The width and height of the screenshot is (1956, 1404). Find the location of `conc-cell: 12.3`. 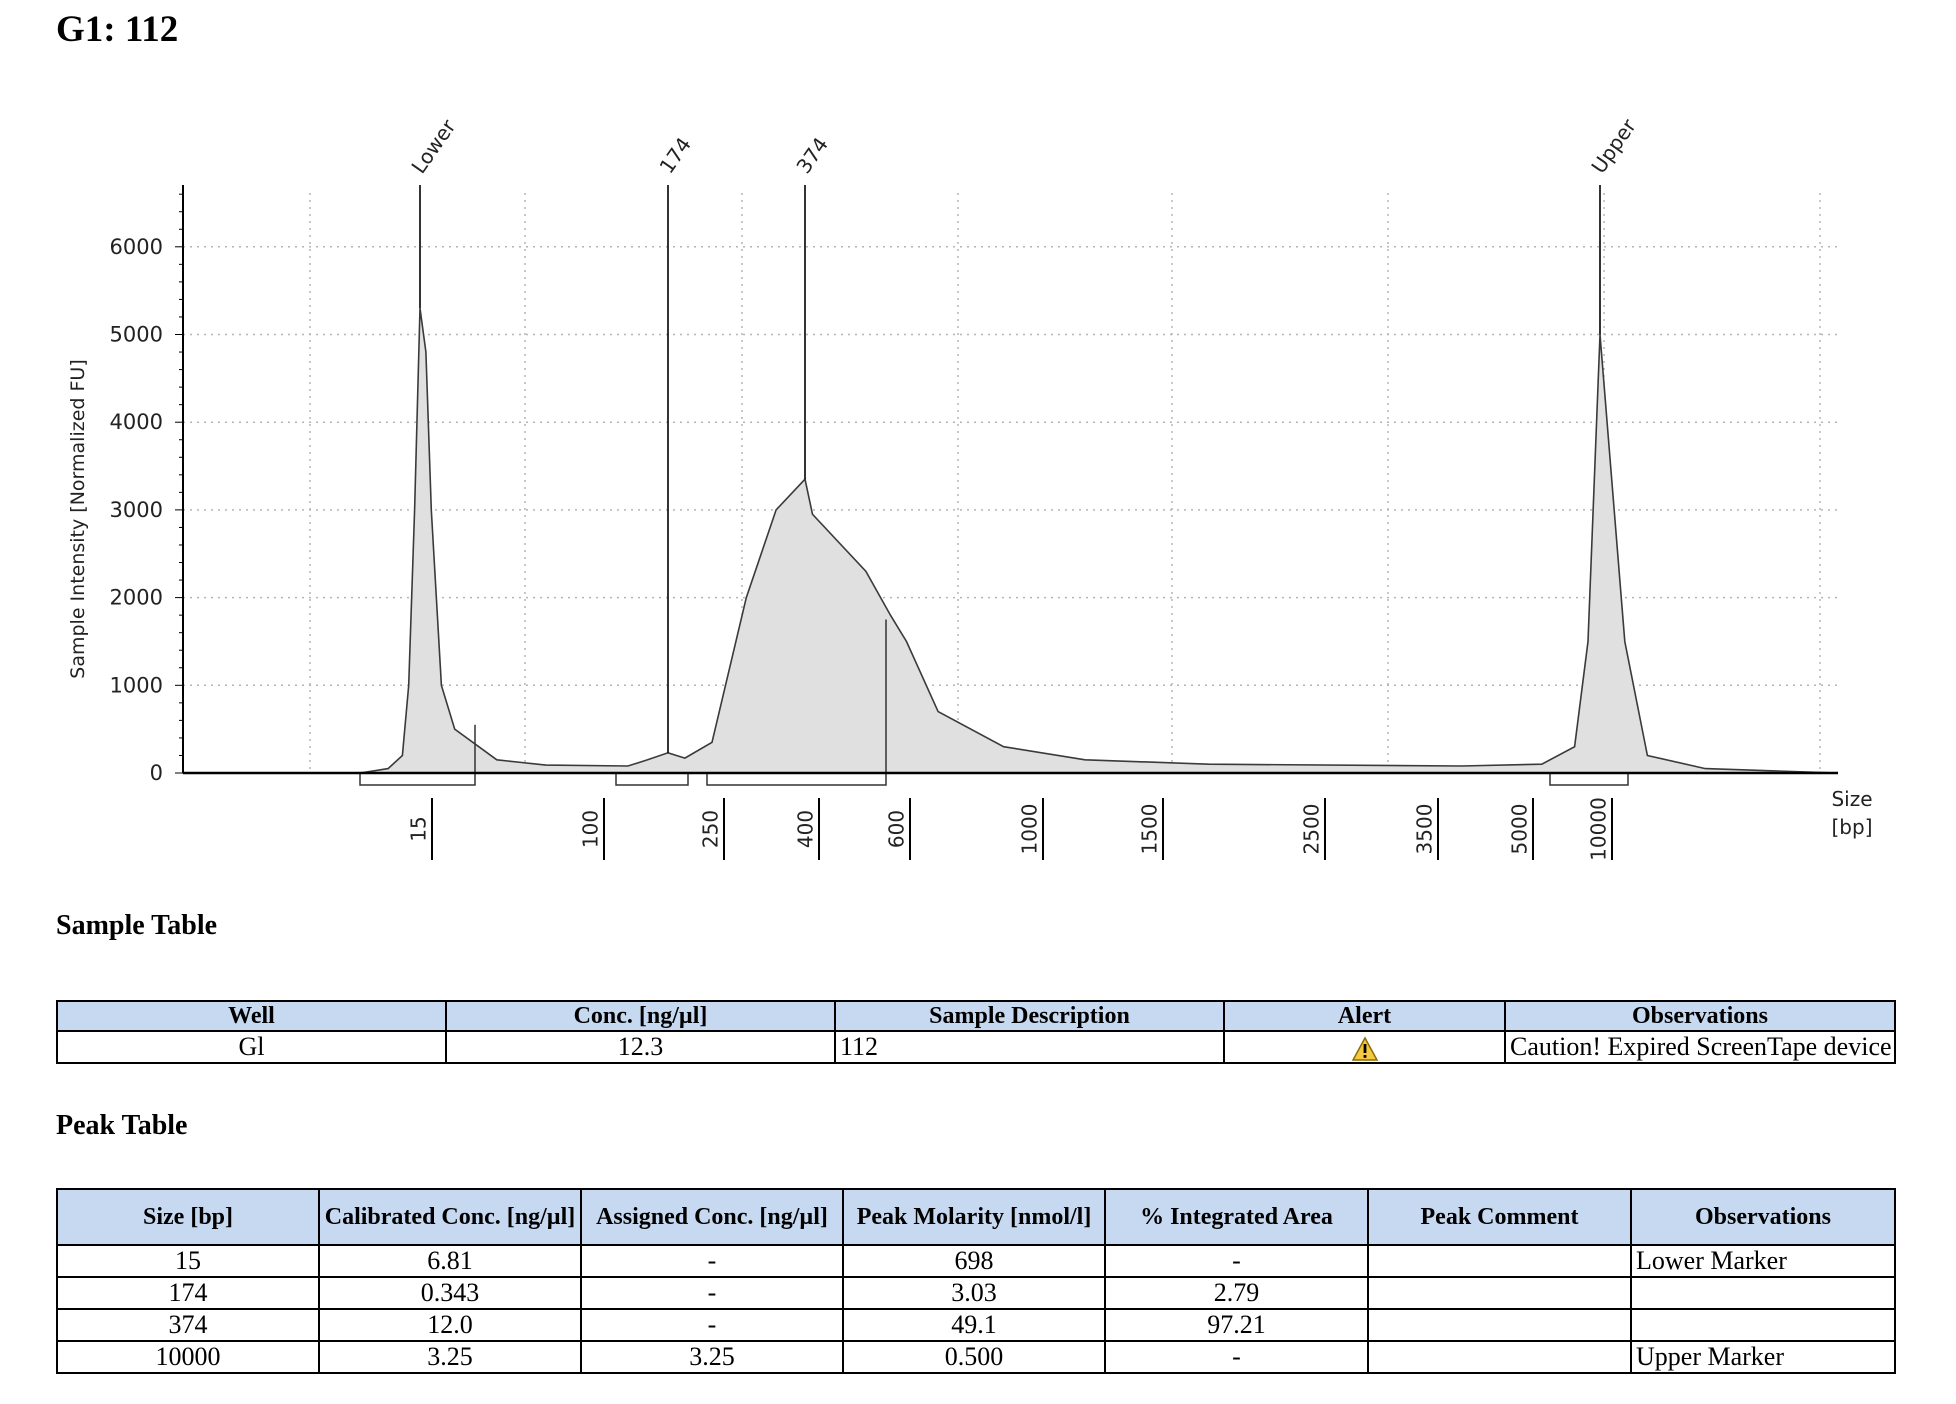

conc-cell: 12.3 is located at coordinates (640, 1047).